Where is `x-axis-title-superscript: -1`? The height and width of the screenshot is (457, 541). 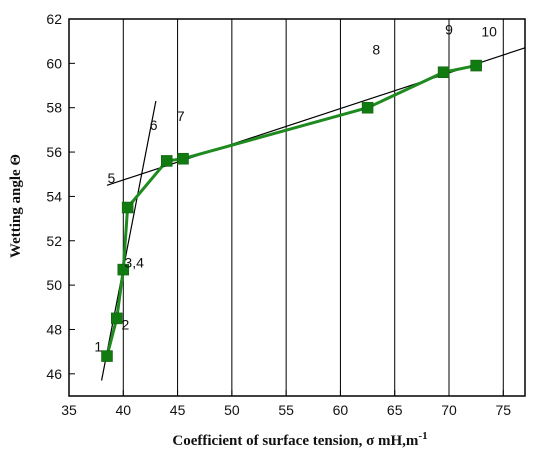 x-axis-title-superscript: -1 is located at coordinates (422, 436).